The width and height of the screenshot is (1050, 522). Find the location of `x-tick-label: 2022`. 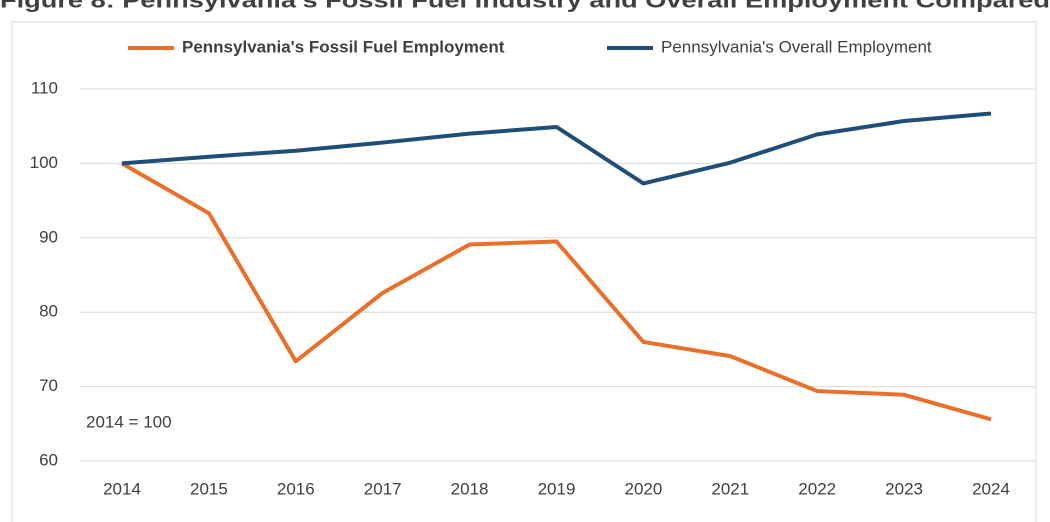

x-tick-label: 2022 is located at coordinates (817, 488).